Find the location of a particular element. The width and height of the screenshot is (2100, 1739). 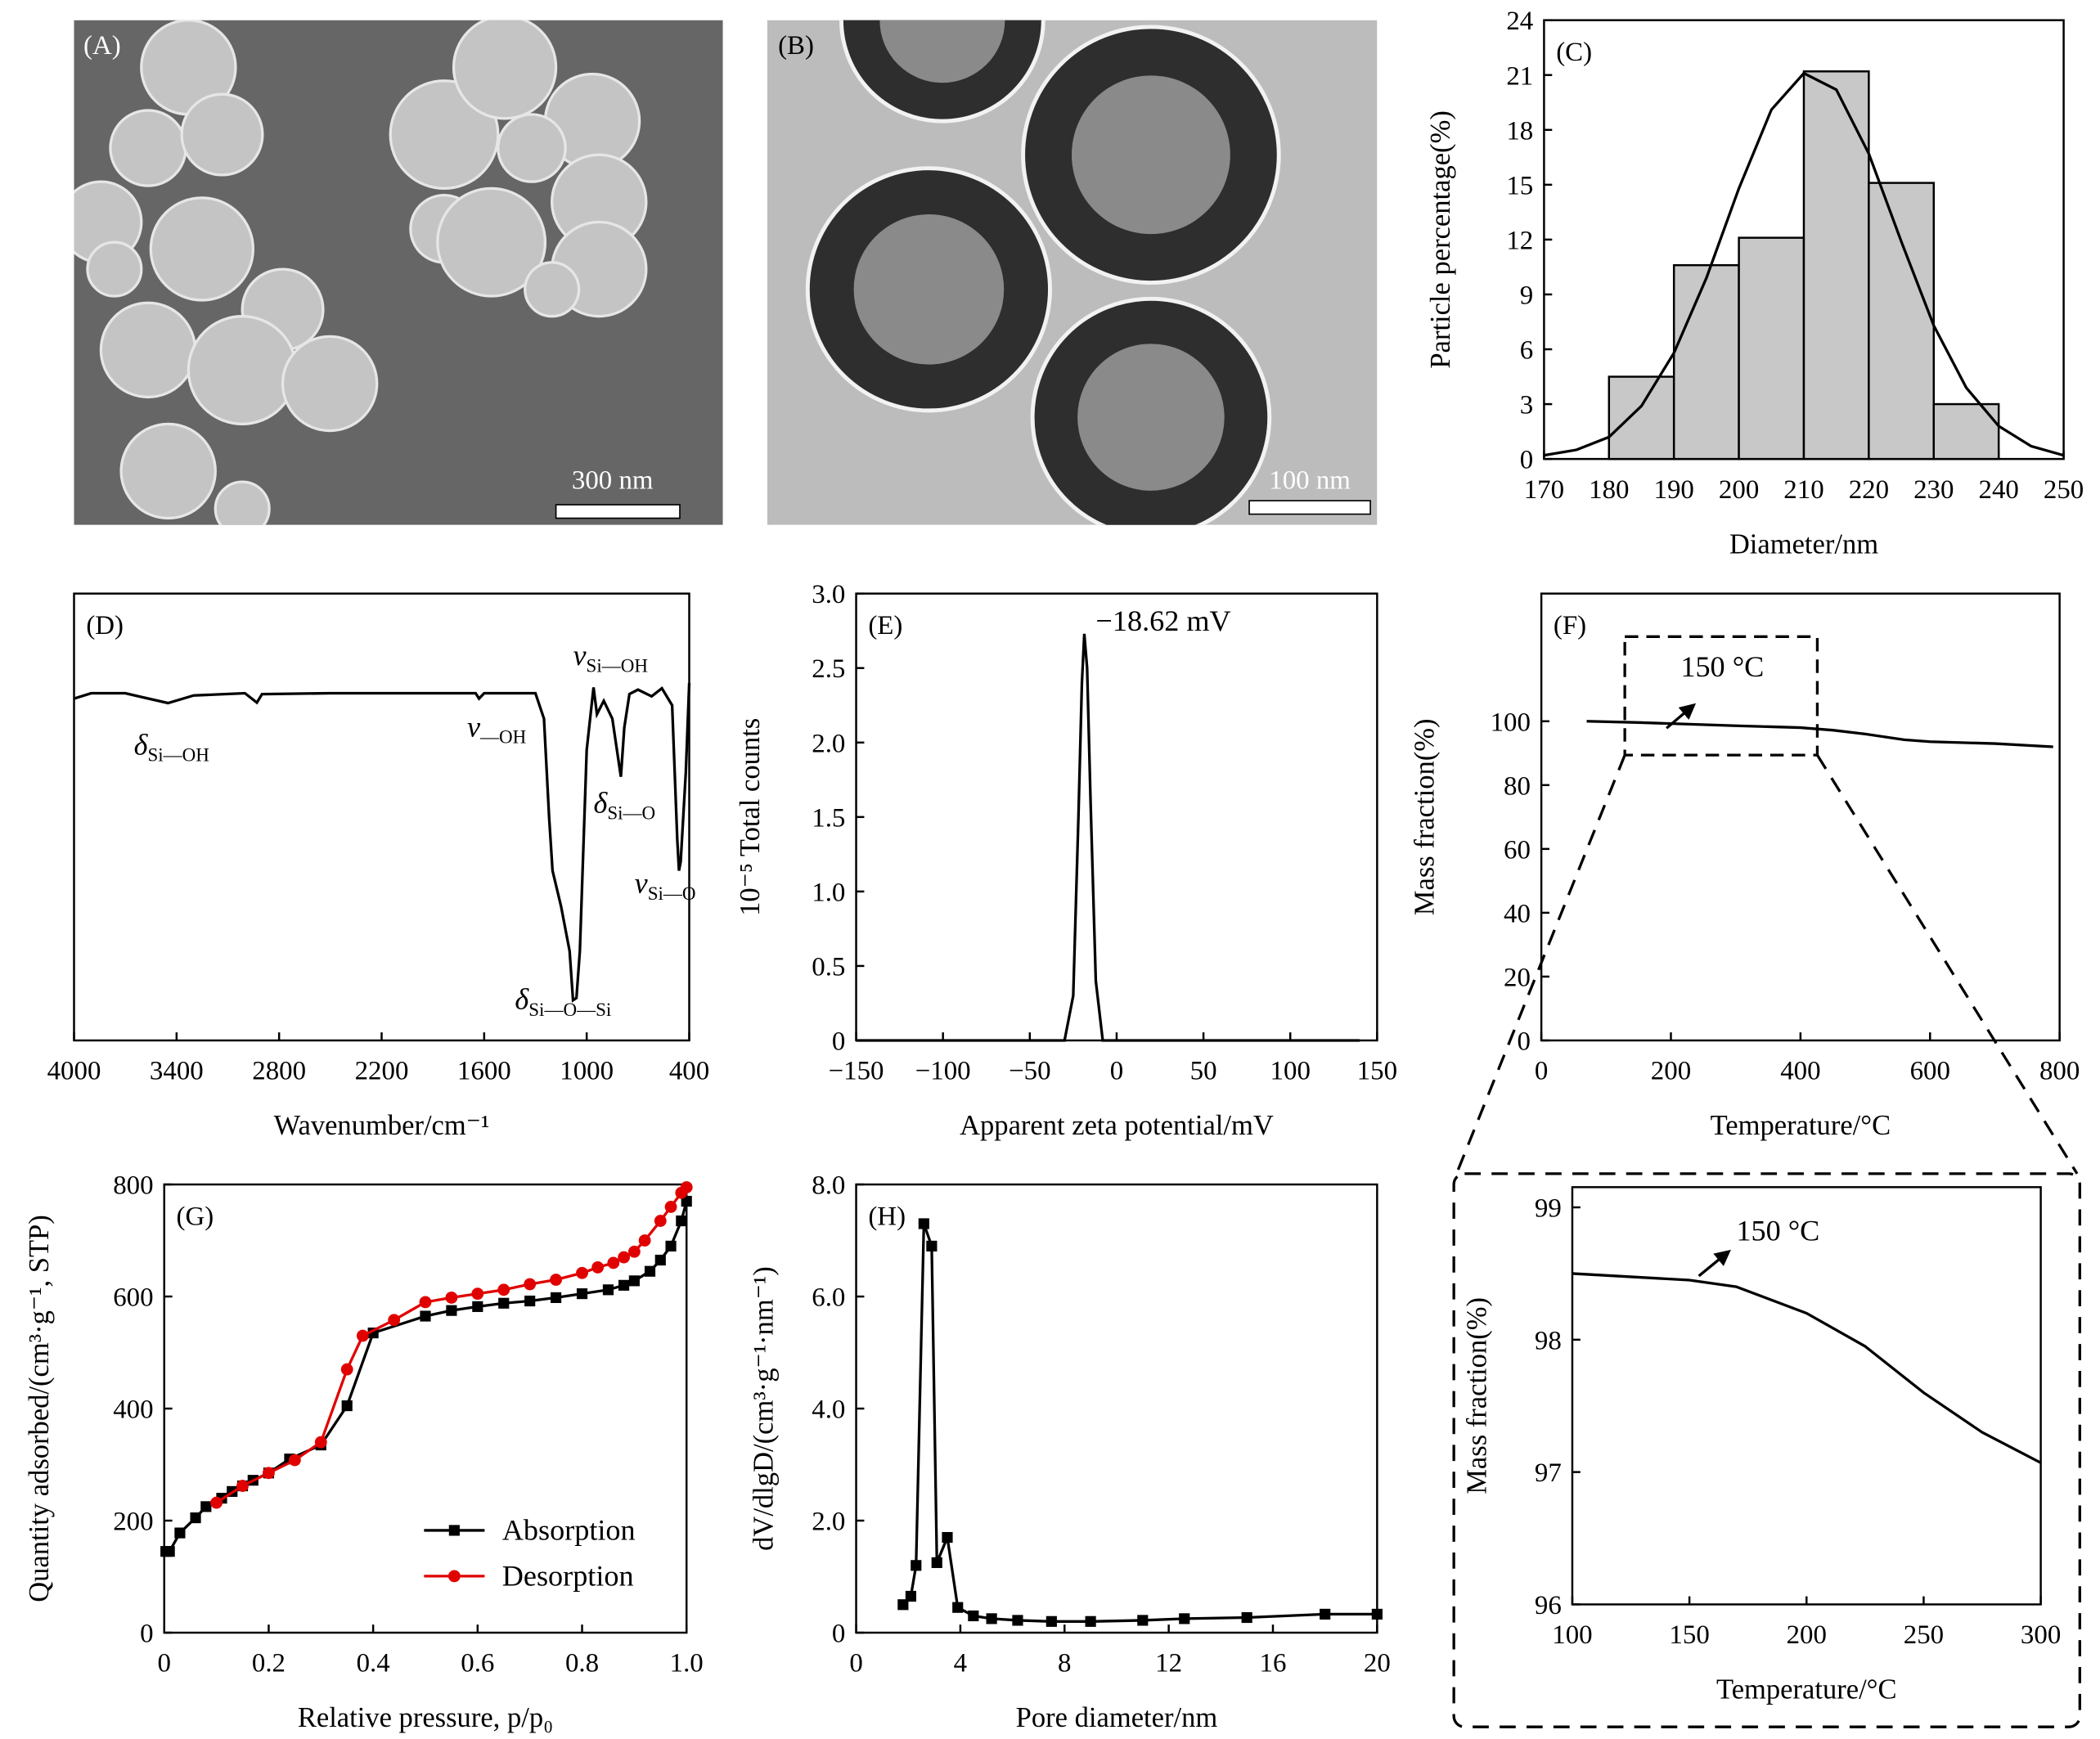

y-tick-label: 6.0 is located at coordinates (828, 1298).